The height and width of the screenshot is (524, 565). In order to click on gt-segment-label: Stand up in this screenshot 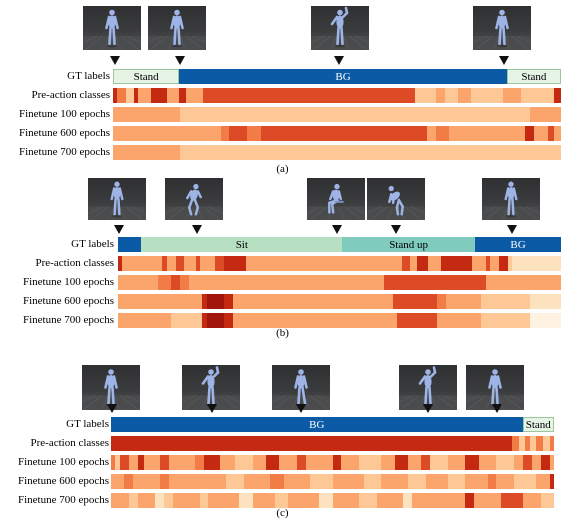, I will do `click(408, 244)`.